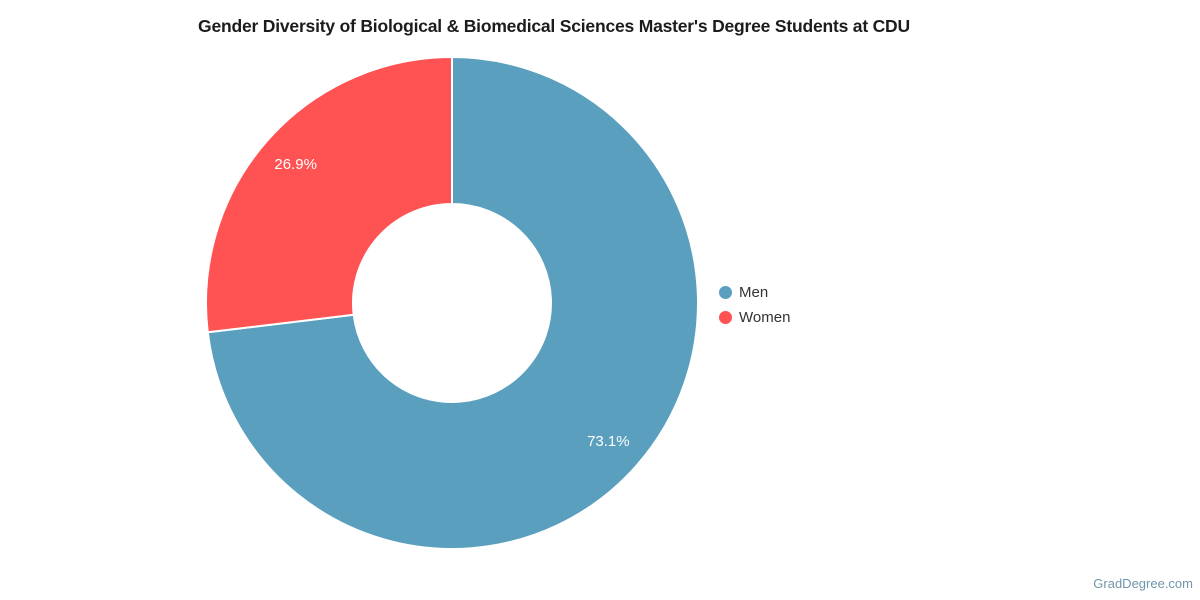 The height and width of the screenshot is (600, 1200). What do you see at coordinates (765, 317) in the screenshot?
I see `legend-label-women: Women` at bounding box center [765, 317].